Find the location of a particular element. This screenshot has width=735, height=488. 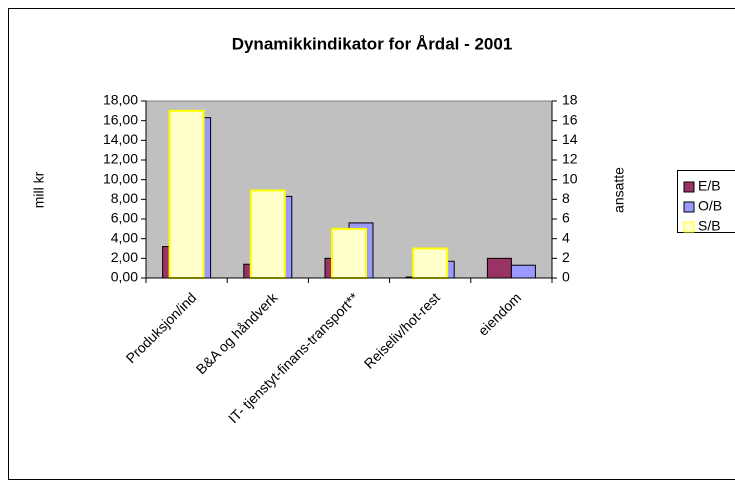

y-tick-label: 2,00 is located at coordinates (124, 257).